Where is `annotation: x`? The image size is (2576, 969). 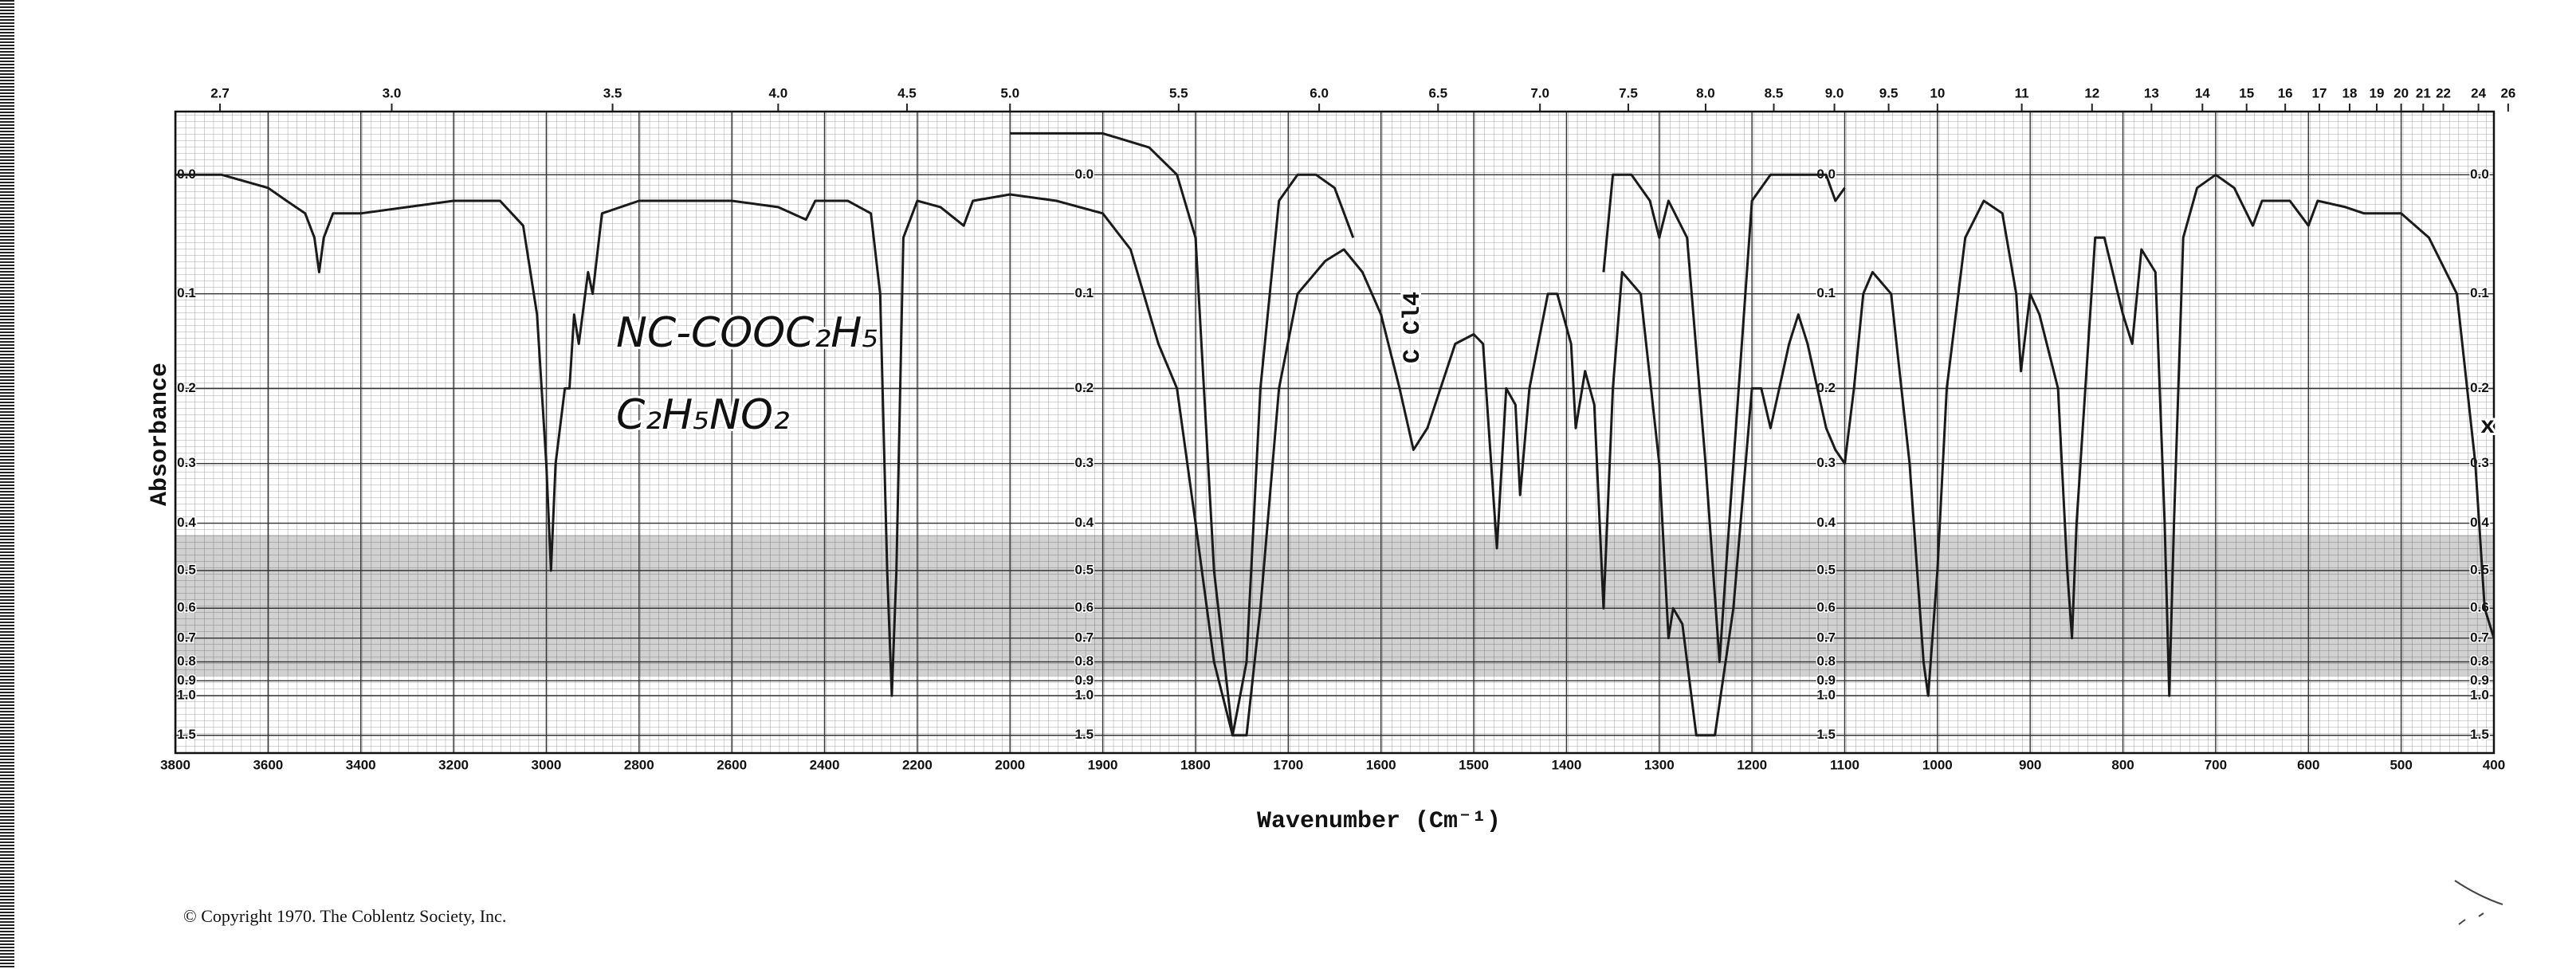 annotation: x is located at coordinates (2487, 427).